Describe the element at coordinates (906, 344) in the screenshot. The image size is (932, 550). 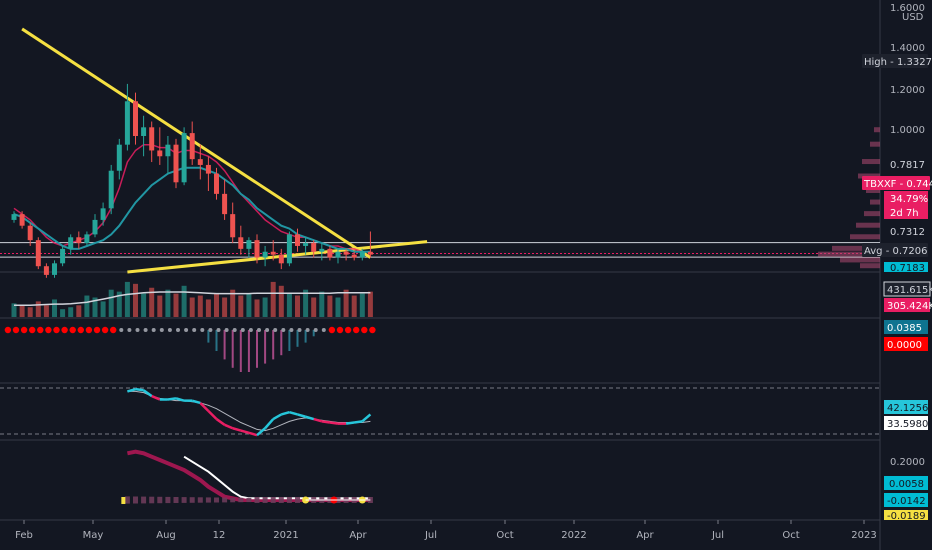
I see `squeeze-axis-bg` at that location.